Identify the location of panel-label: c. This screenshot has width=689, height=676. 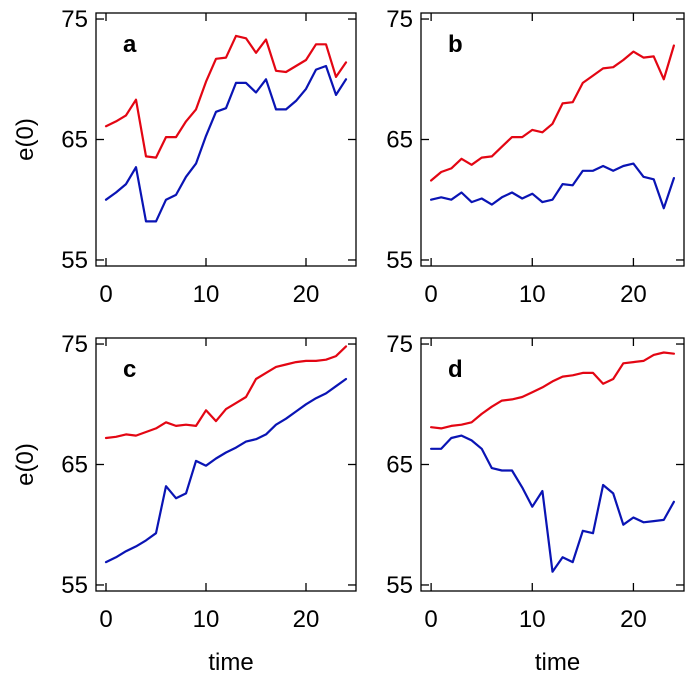
(129, 369).